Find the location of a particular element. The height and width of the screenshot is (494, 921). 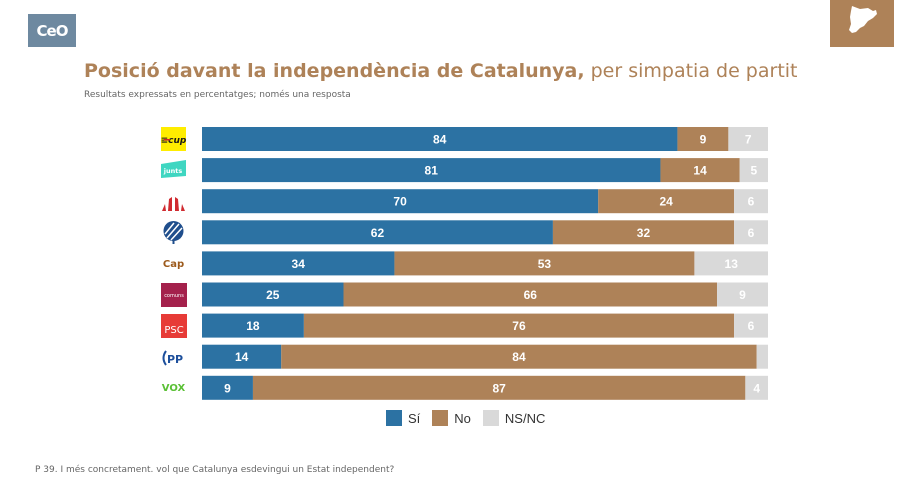

bar-nsnc-comuns is located at coordinates (742, 294).